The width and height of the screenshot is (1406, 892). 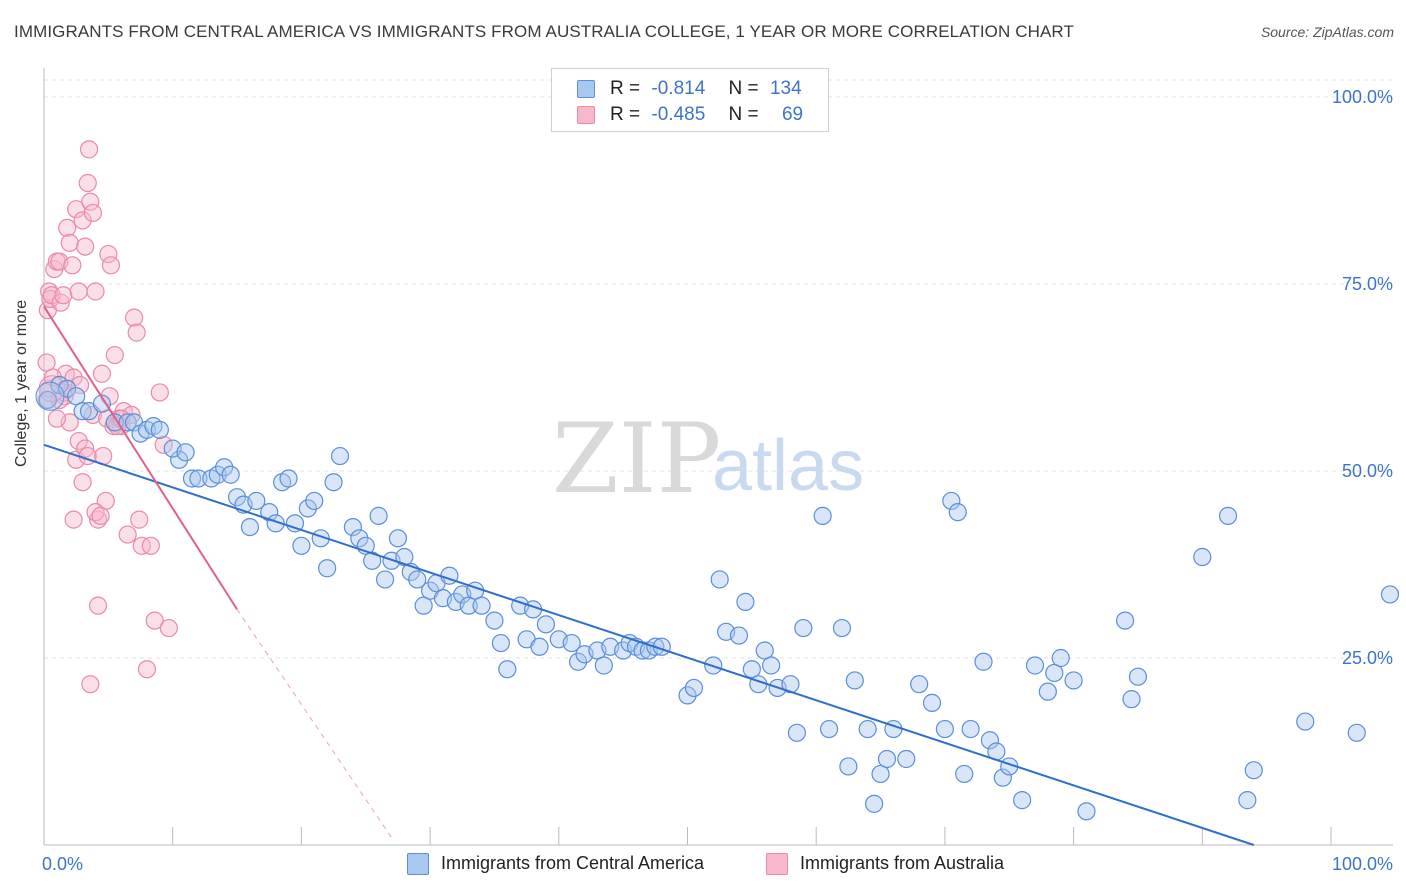 I want to click on legend-swatch-blue, so click(x=586, y=89).